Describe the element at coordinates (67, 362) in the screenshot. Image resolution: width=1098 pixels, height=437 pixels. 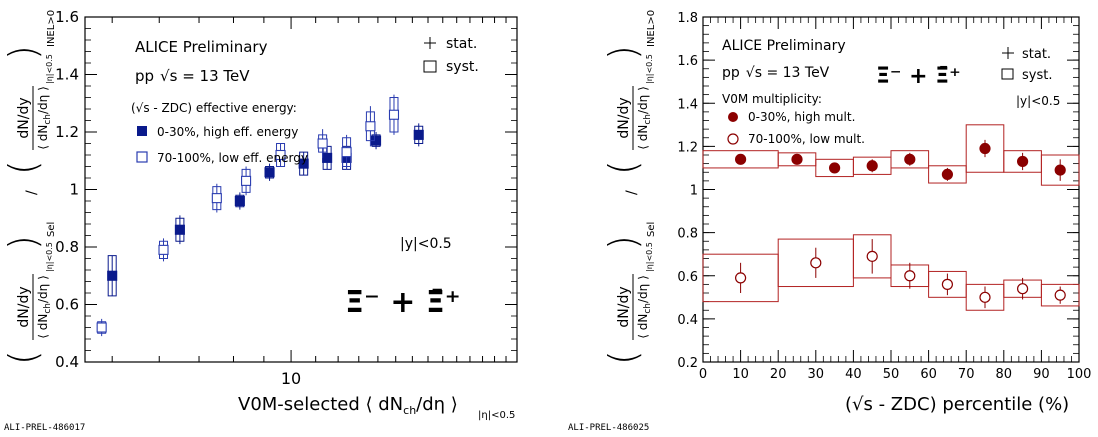
I see `left-y-tick-label: 0.4` at that location.